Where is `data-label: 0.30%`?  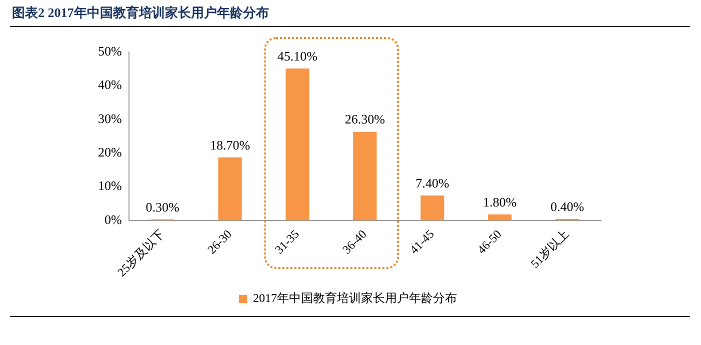 data-label: 0.30% is located at coordinates (163, 206).